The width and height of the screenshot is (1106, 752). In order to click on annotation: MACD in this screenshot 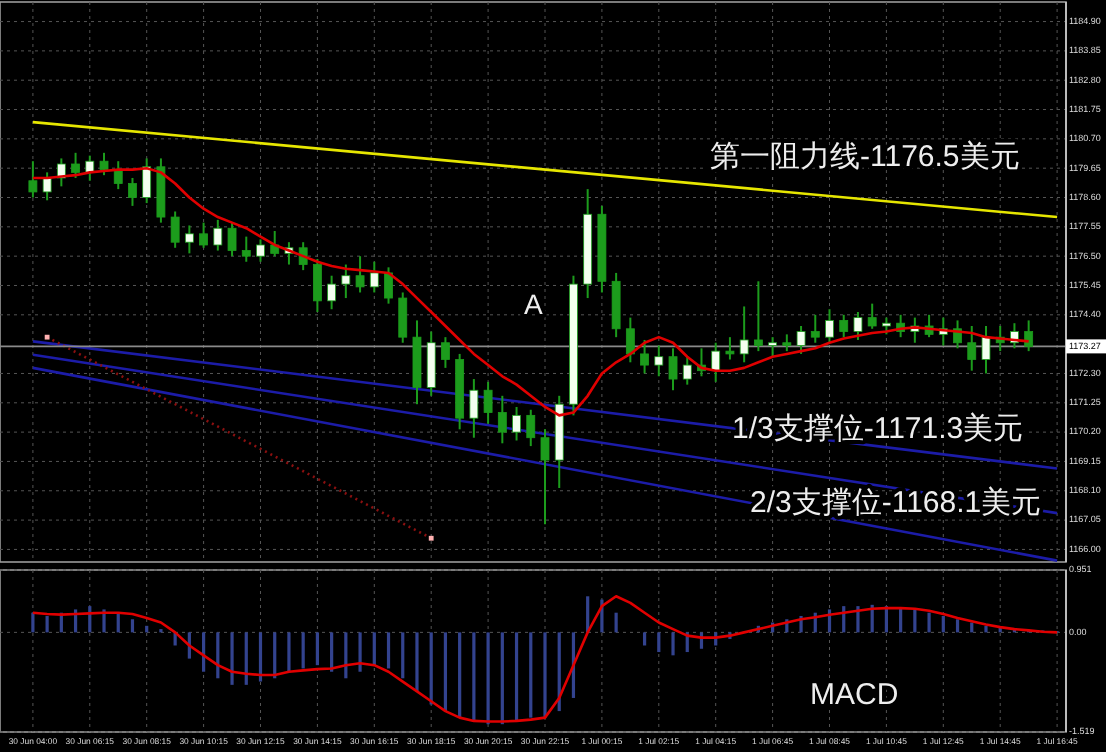, I will do `click(854, 695)`.